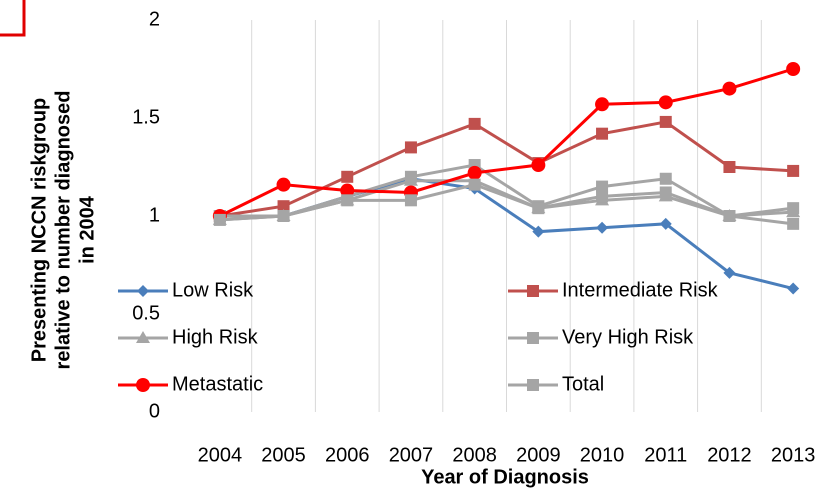 The width and height of the screenshot is (834, 489). I want to click on x-tick-label: 2013, so click(793, 455).